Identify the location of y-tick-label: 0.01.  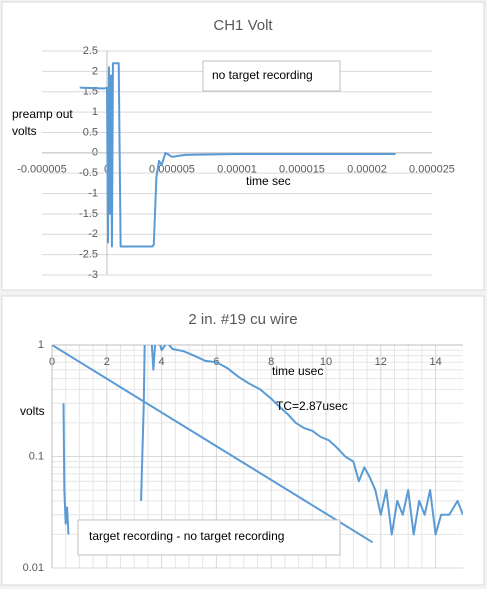
(33, 568).